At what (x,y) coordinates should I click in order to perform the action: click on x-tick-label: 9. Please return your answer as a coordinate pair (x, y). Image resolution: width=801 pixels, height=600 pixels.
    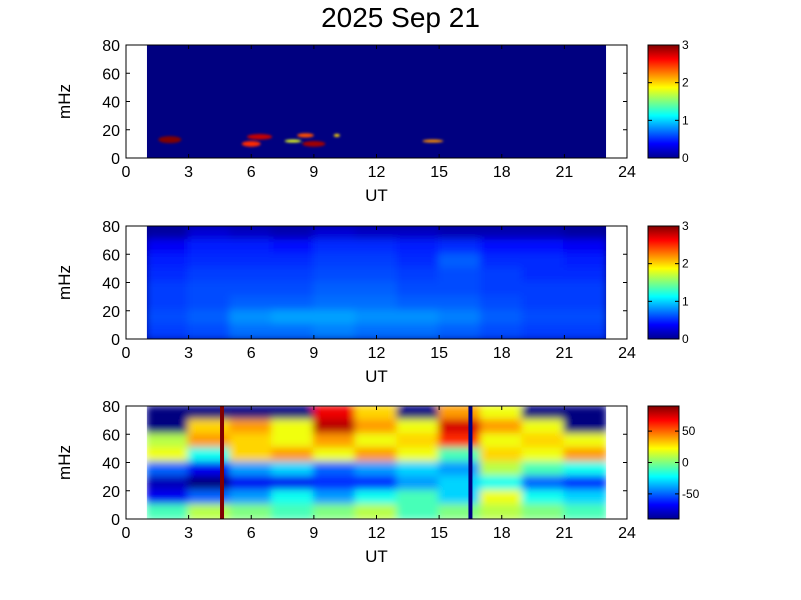
    Looking at the image, I should click on (313, 353).